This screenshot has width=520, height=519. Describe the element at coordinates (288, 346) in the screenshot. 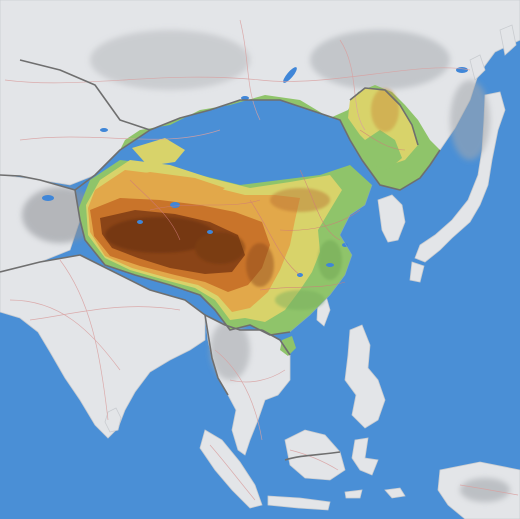

I see `hainan-island` at that location.